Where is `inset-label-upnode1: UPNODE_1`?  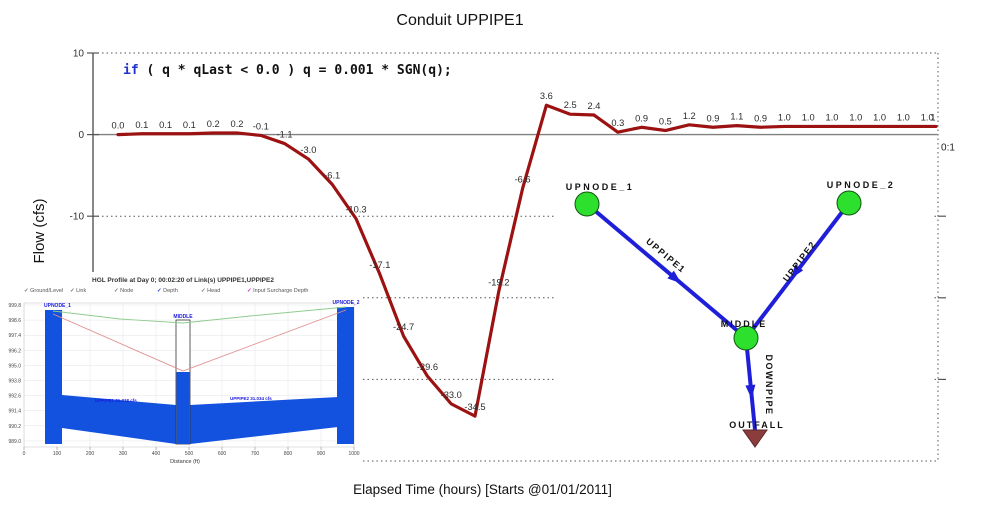
inset-label-upnode1: UPNODE_1 is located at coordinates (57, 306).